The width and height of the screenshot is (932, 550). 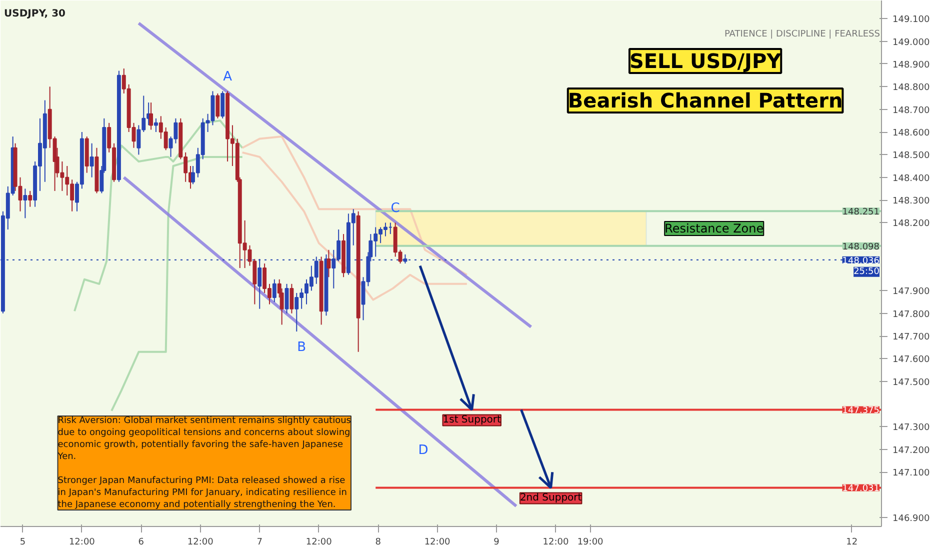 I want to click on y-tick-label: 147.900, so click(x=911, y=292).